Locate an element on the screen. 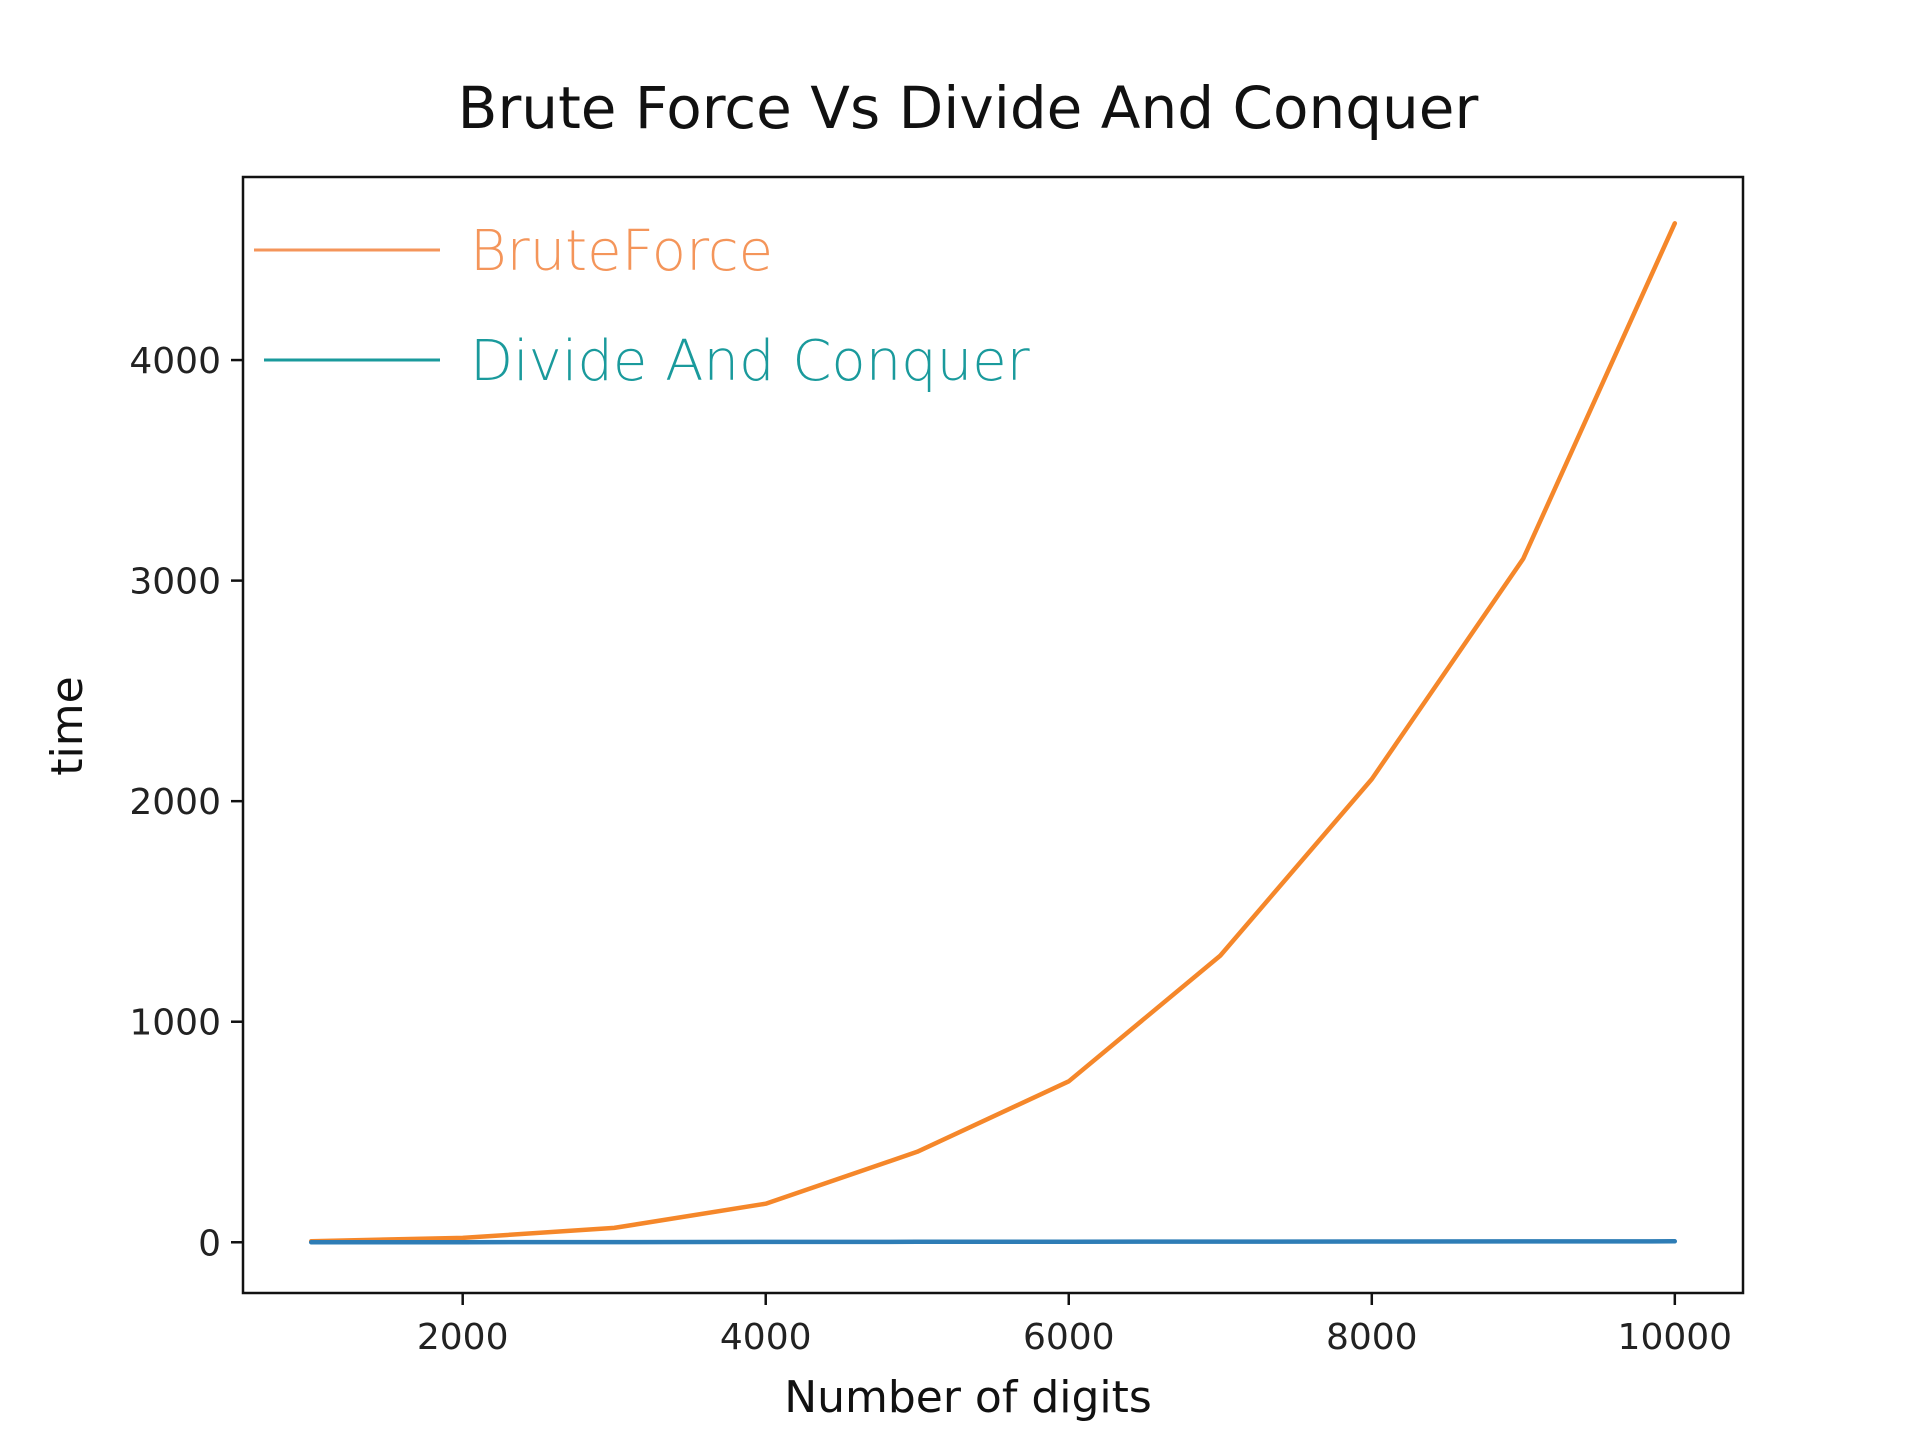 This screenshot has height=1445, width=1920. y-axis: 0 1000 2000 3000 4000 is located at coordinates (186, 802).